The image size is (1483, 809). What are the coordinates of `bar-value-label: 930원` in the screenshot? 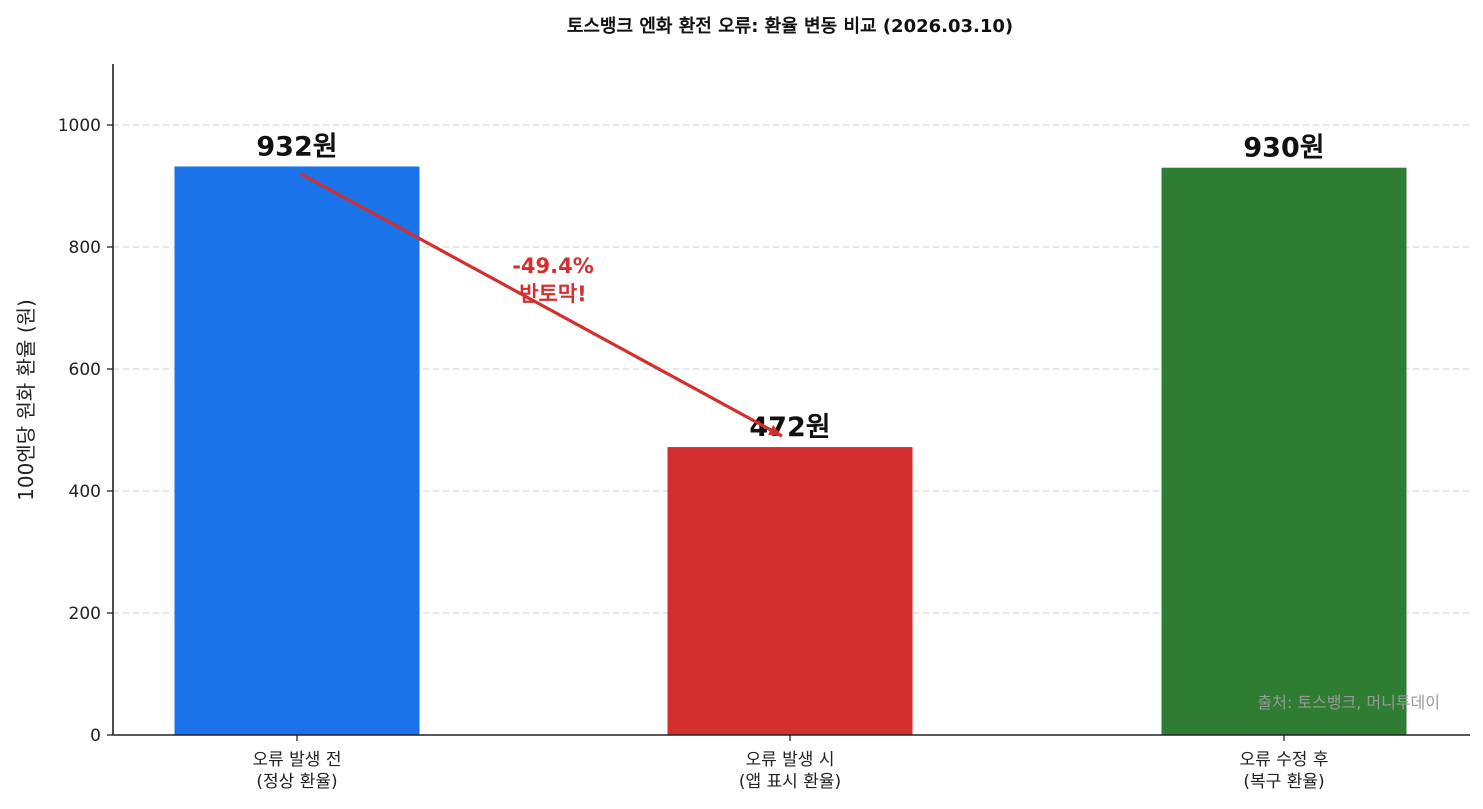 It's located at (1283, 148).